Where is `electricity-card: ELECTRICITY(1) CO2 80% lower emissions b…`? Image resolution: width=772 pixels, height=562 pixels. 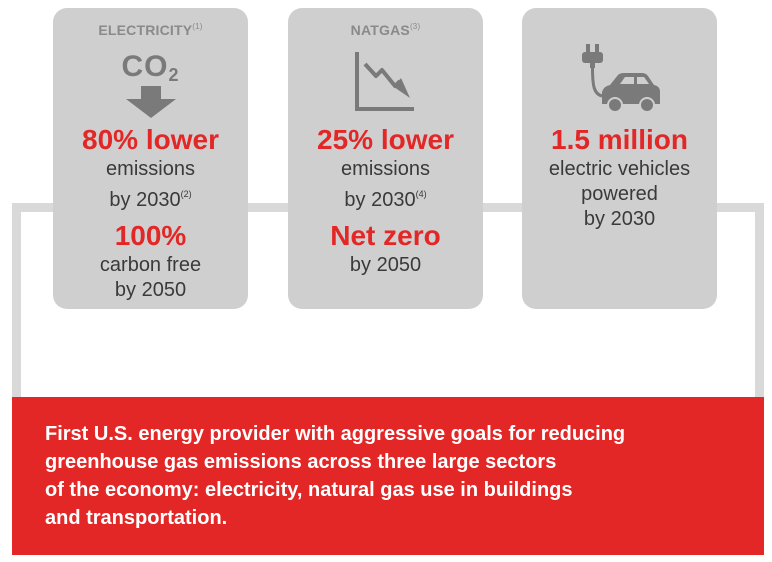
electricity-card: ELECTRICITY(1) CO2 80% lower emissions b… is located at coordinates (150, 158).